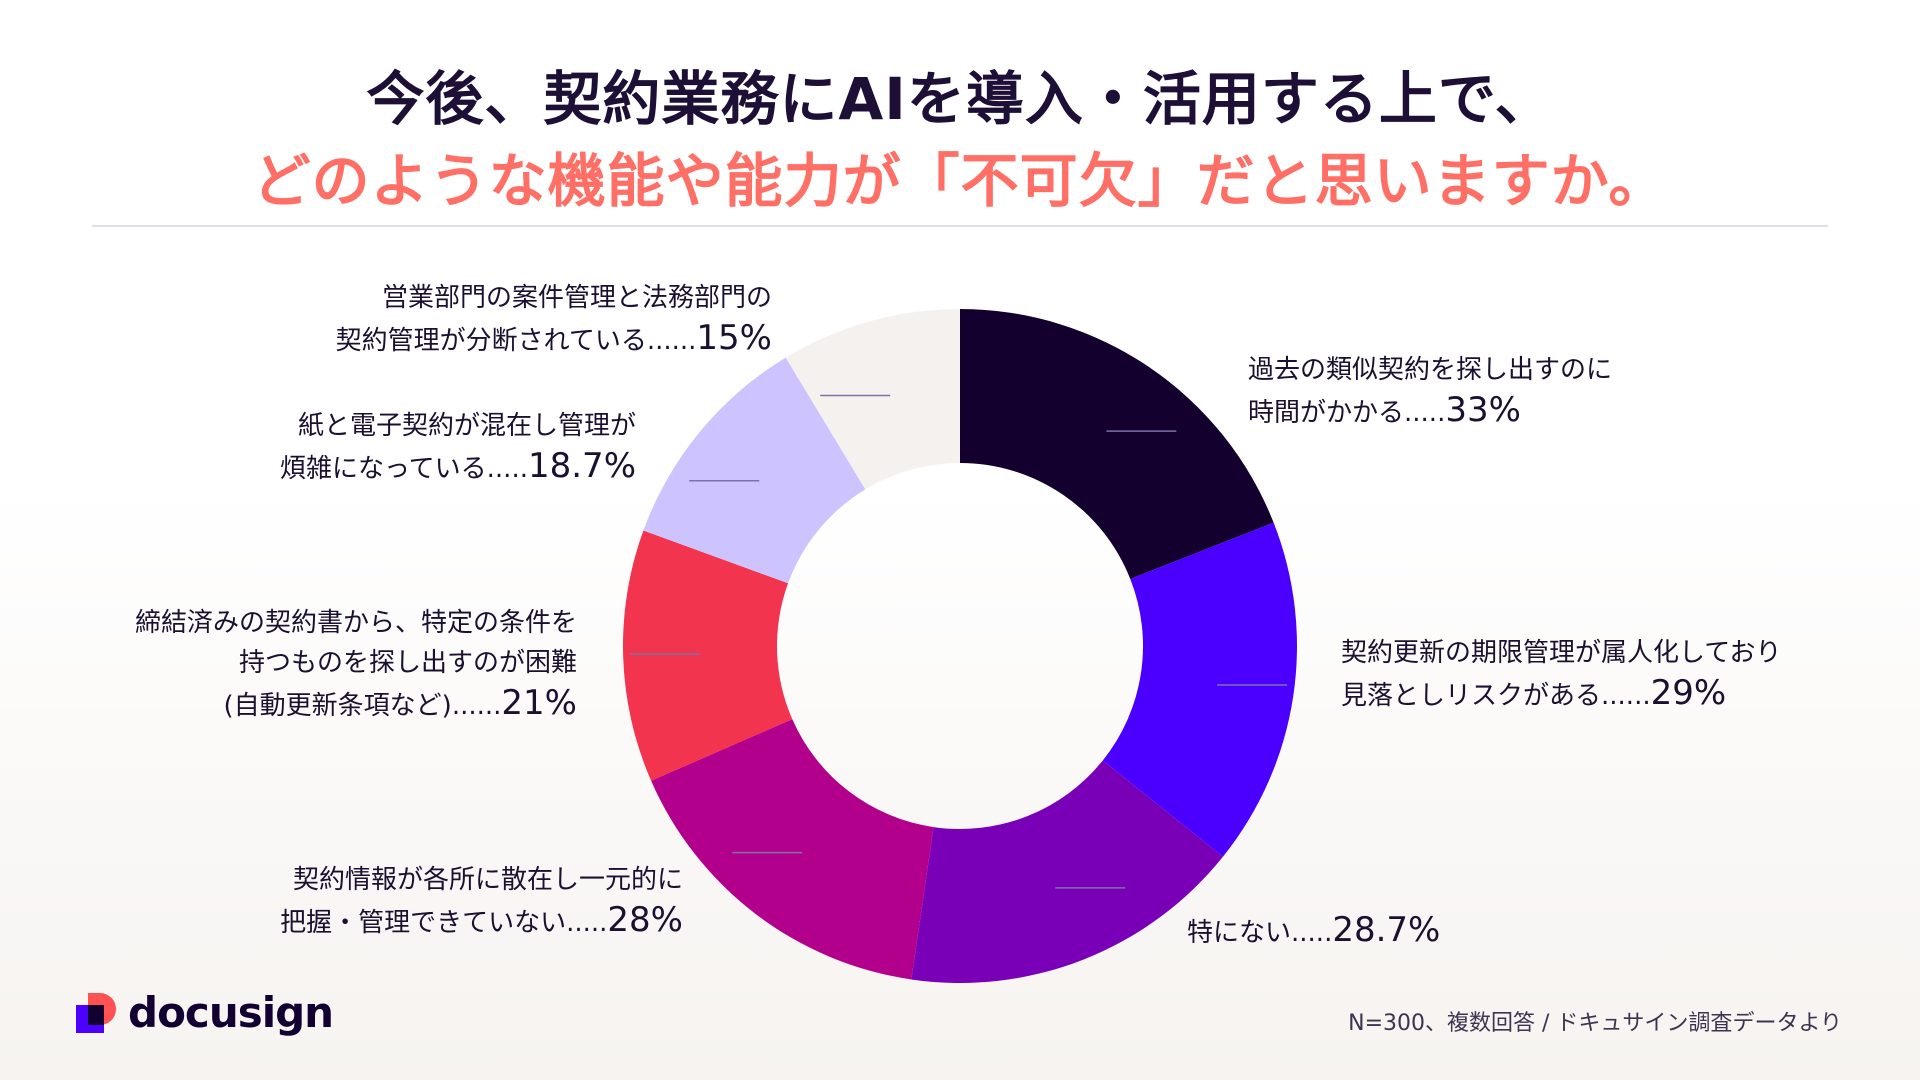 The width and height of the screenshot is (1920, 1080). I want to click on label-value: 28.7%, so click(1386, 930).